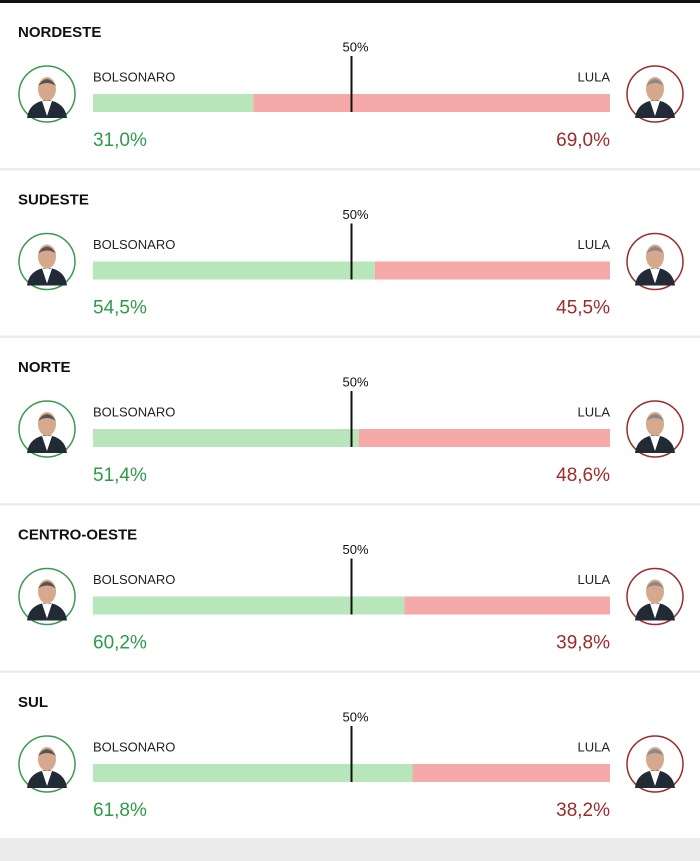 Image resolution: width=700 pixels, height=861 pixels. I want to click on vote-share: 69,0%, so click(583, 140).